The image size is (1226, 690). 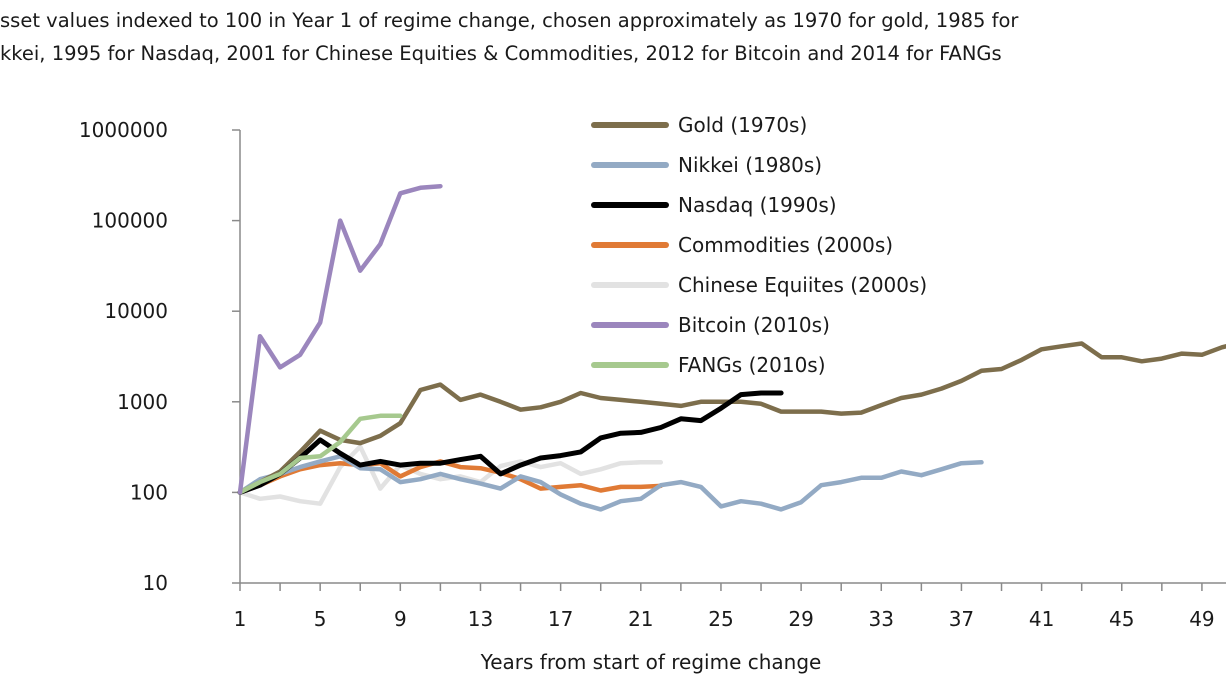 What do you see at coordinates (400, 619) in the screenshot?
I see `x-tick-label: 9` at bounding box center [400, 619].